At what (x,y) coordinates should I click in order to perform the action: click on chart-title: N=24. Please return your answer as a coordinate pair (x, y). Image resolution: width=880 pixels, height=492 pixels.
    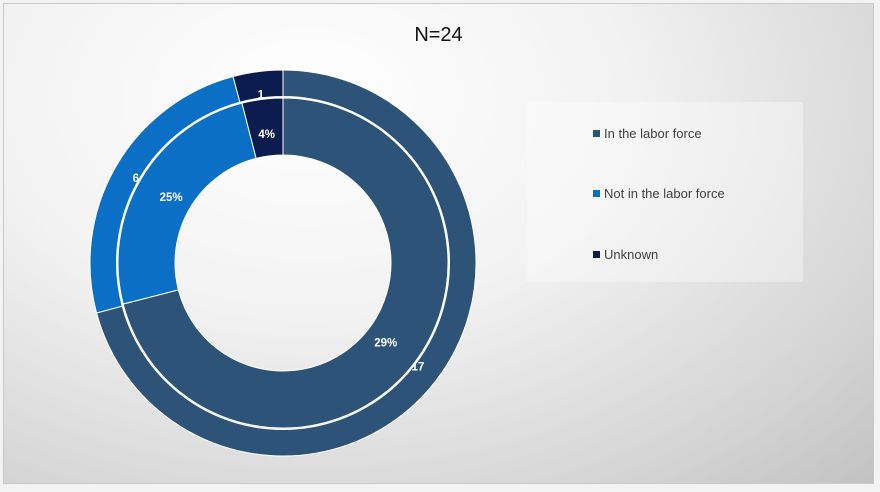
    Looking at the image, I should click on (438, 35).